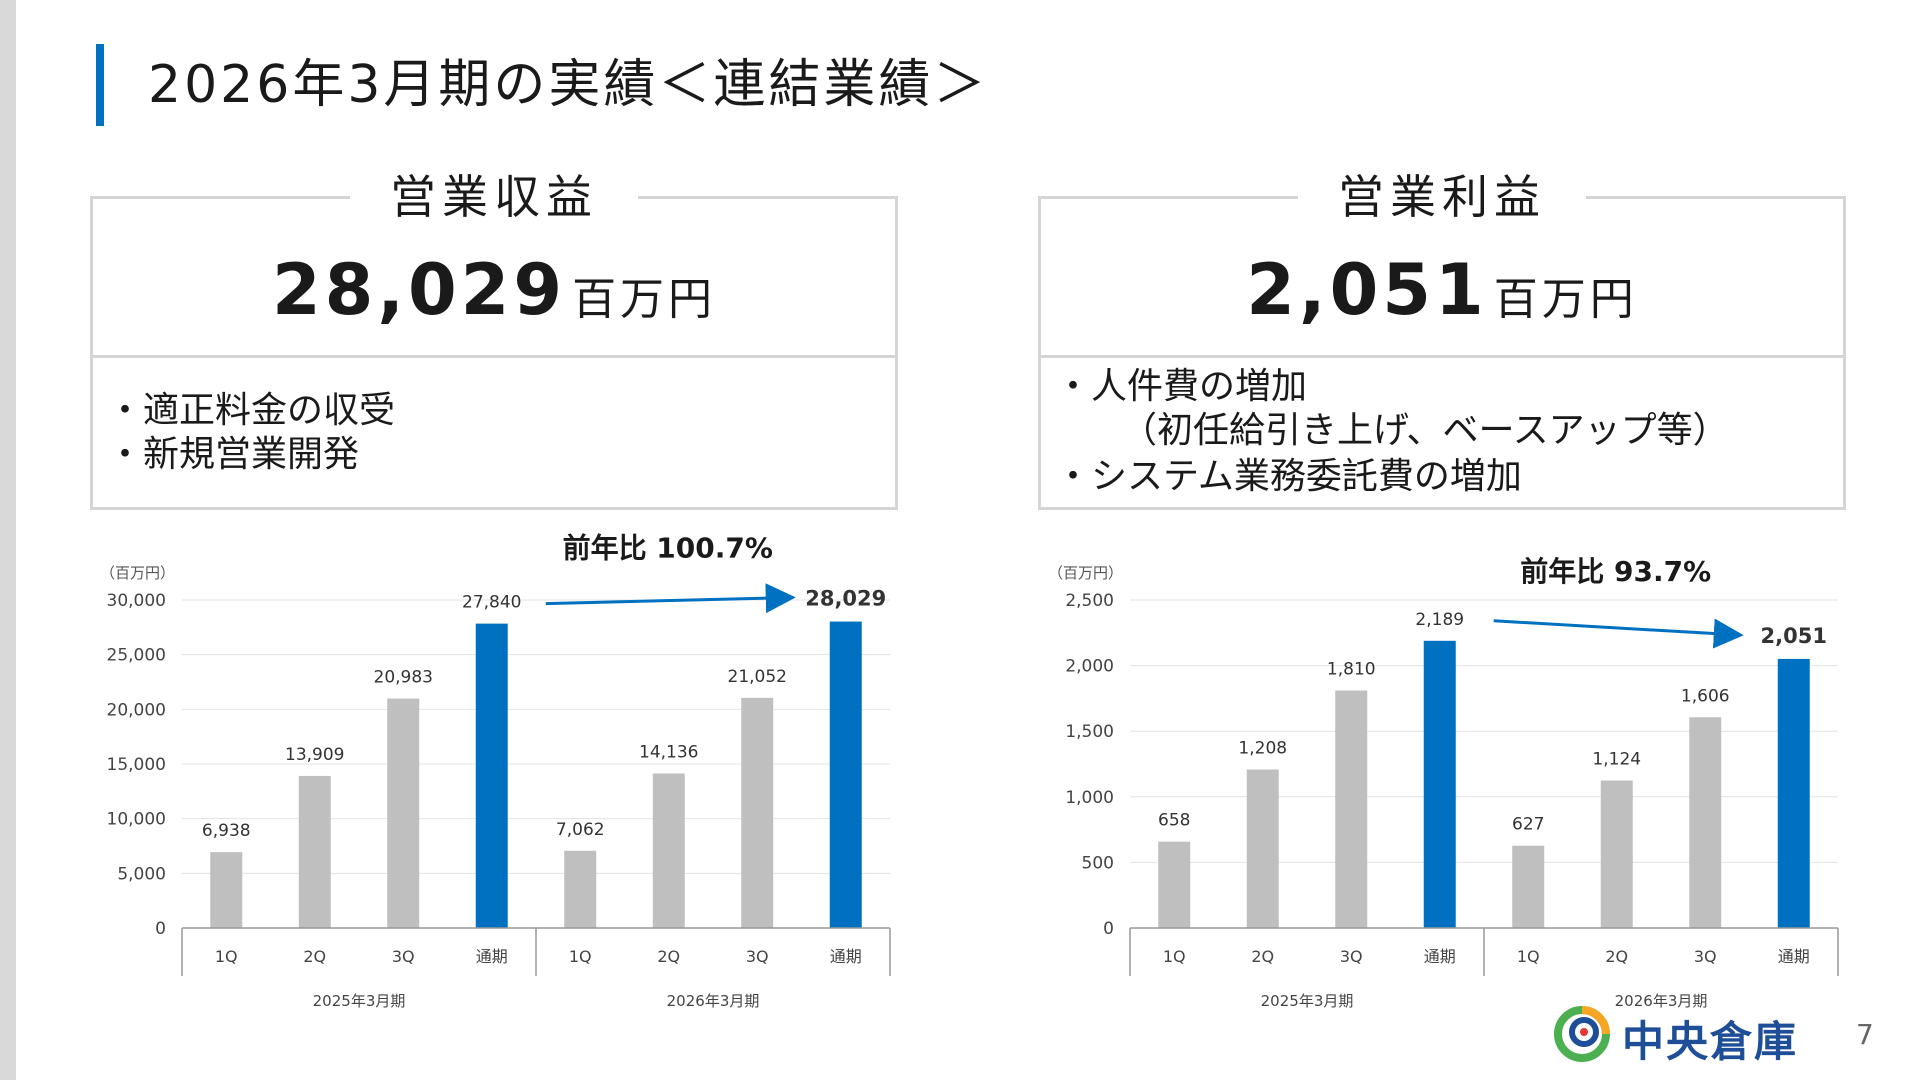 This screenshot has width=1920, height=1080. I want to click on y-tick-label: 5,000, so click(141, 874).